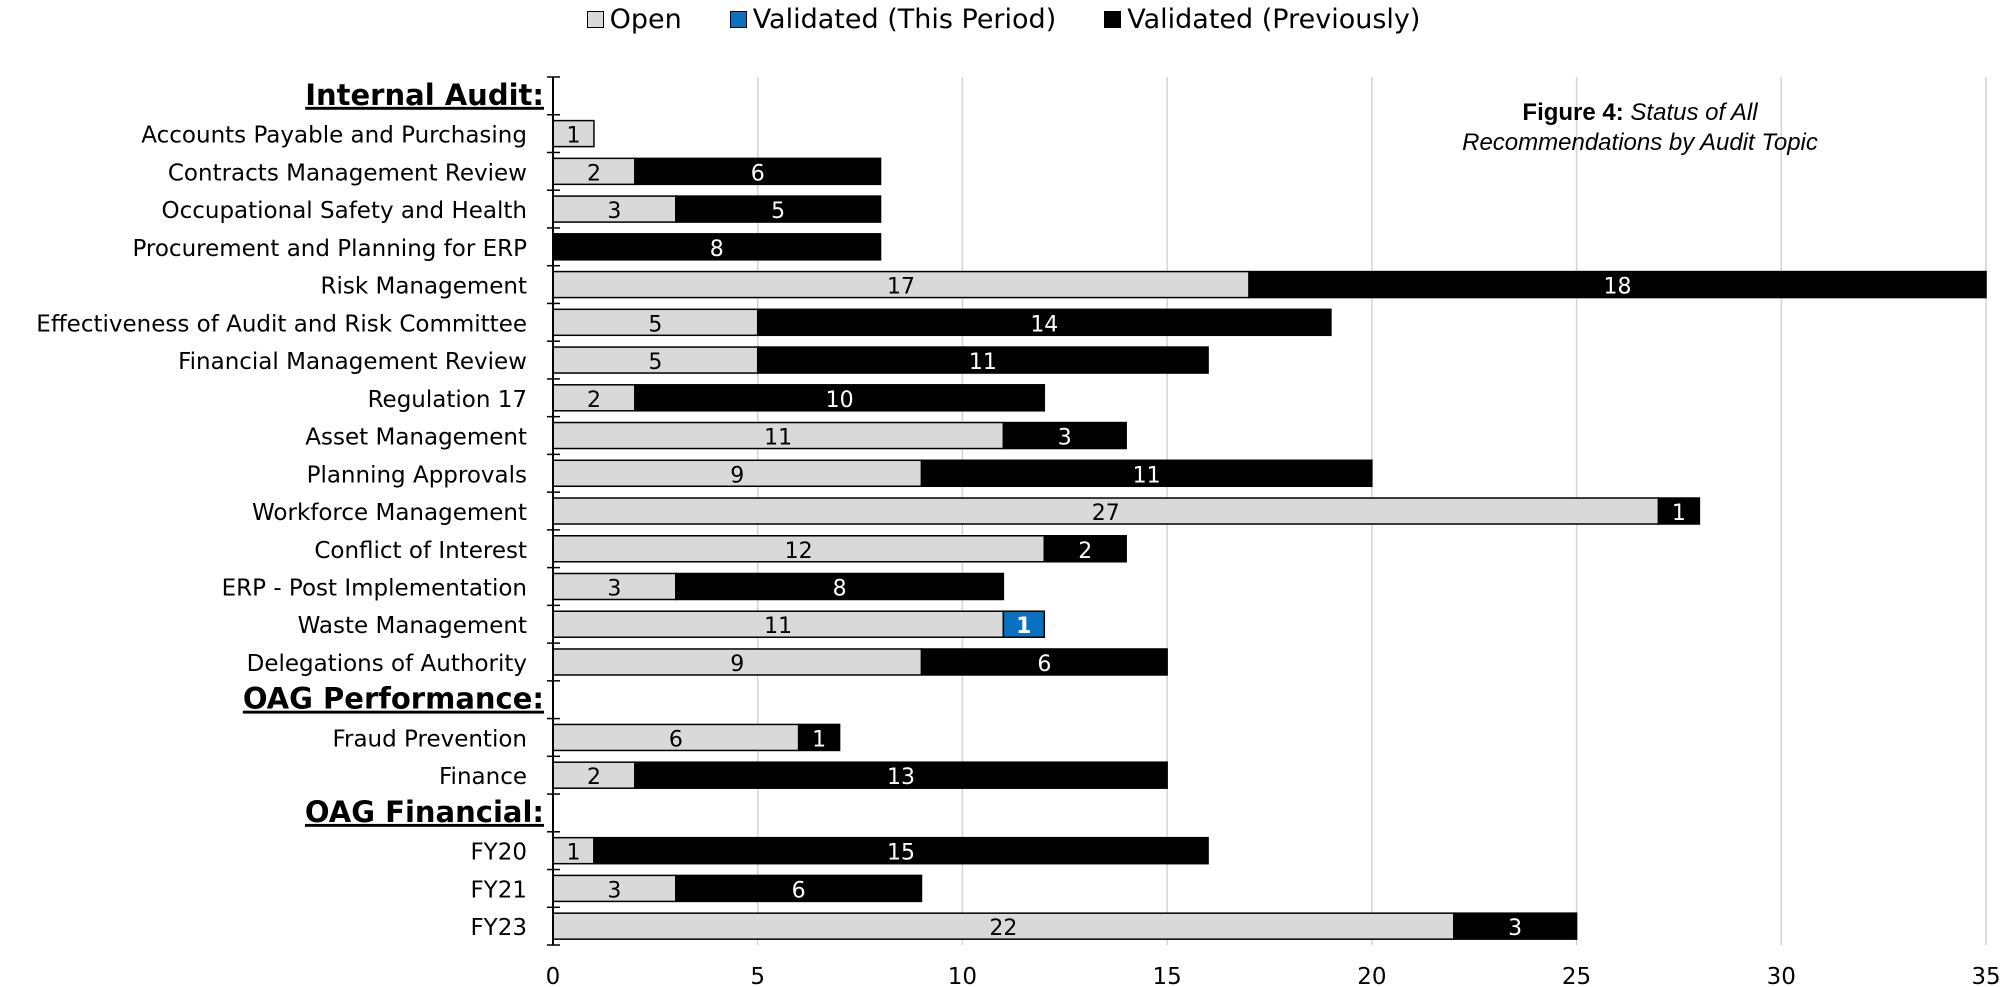  What do you see at coordinates (412, 626) in the screenshot?
I see `category-label: Waste Management` at bounding box center [412, 626].